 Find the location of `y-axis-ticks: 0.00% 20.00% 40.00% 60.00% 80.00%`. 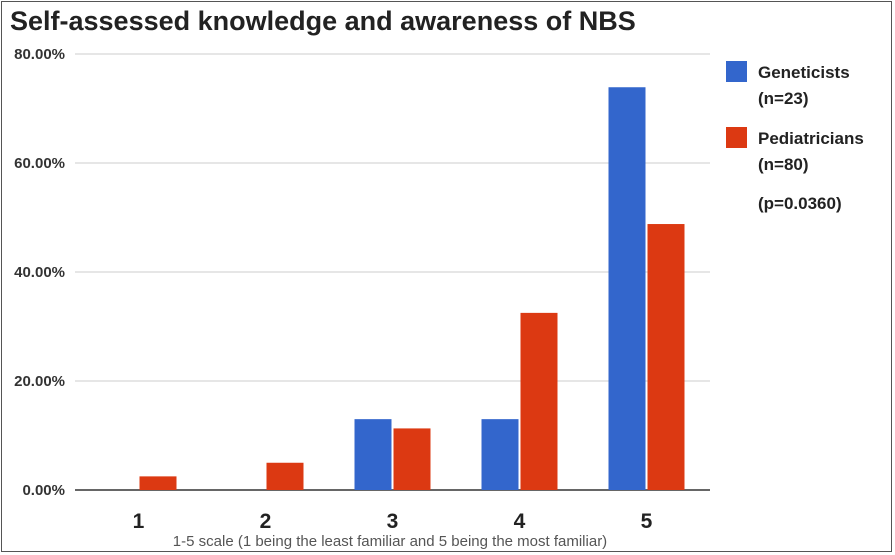

y-axis-ticks: 0.00% 20.00% 40.00% 60.00% 80.00% is located at coordinates (39, 272).